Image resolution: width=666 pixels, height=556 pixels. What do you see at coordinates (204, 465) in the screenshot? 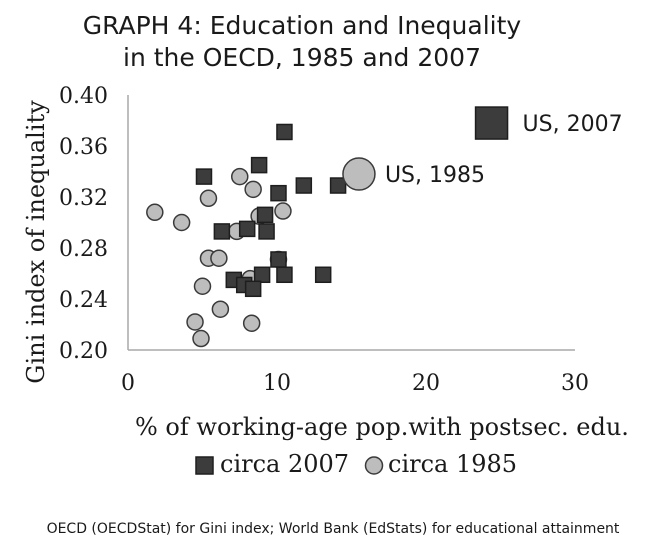
I see `legend-square-marker` at bounding box center [204, 465].